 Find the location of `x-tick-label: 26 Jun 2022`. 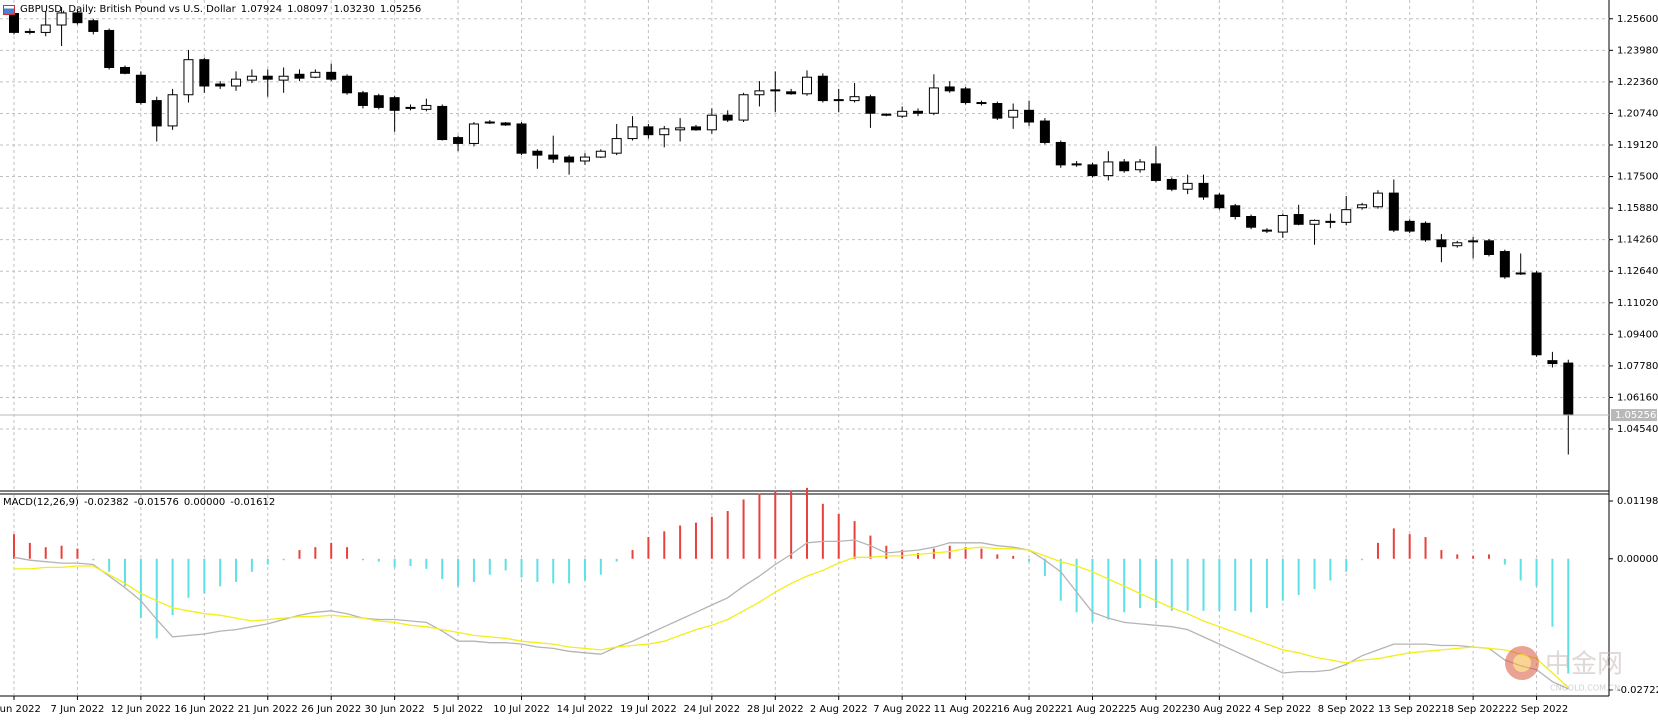

x-tick-label: 26 Jun 2022 is located at coordinates (331, 709).